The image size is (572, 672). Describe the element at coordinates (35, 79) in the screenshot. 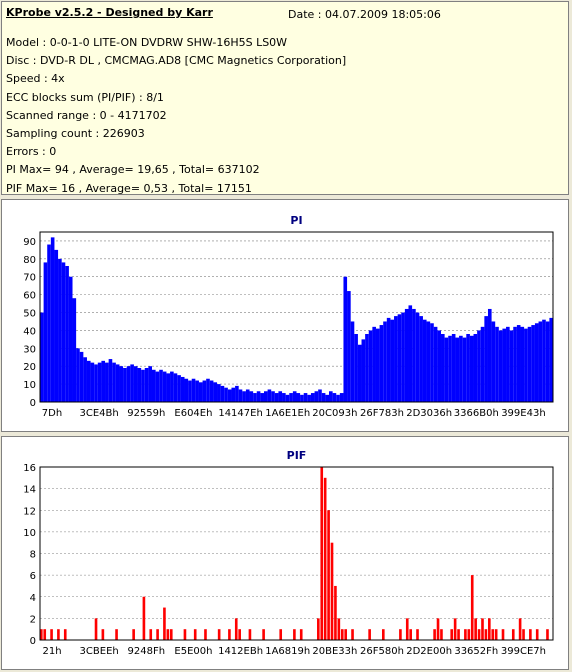

I see `info-speed: Speed : 4x` at that location.